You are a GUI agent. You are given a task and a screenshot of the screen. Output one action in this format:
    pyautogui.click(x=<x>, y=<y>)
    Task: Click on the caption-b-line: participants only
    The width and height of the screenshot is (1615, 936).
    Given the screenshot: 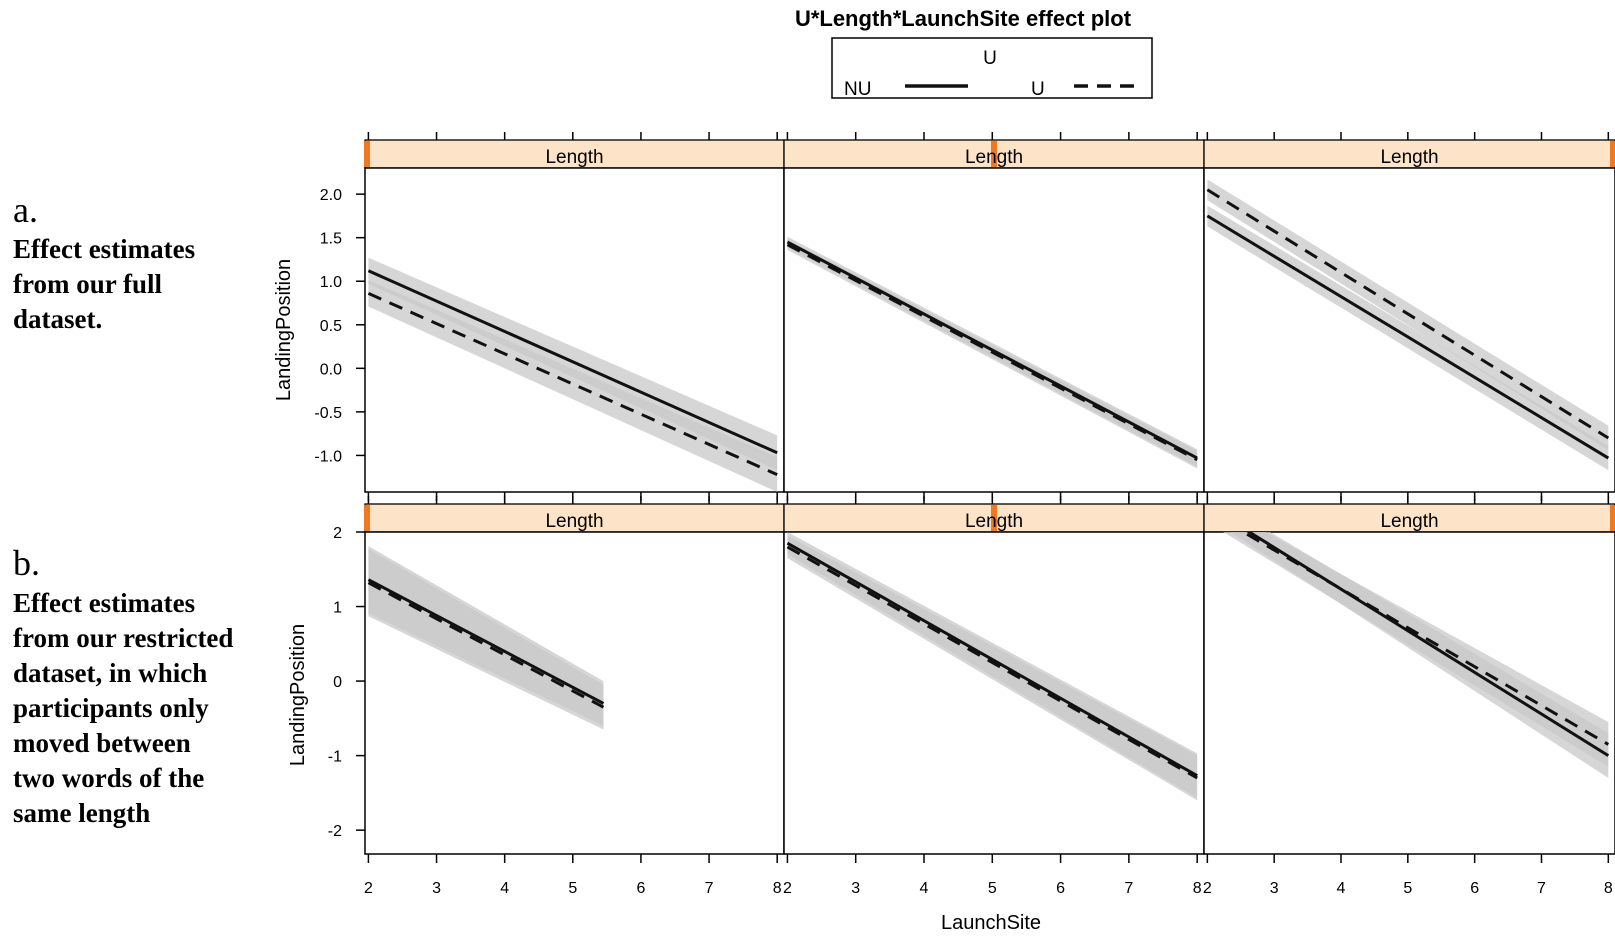 What is the action you would take?
    pyautogui.click(x=111, y=708)
    